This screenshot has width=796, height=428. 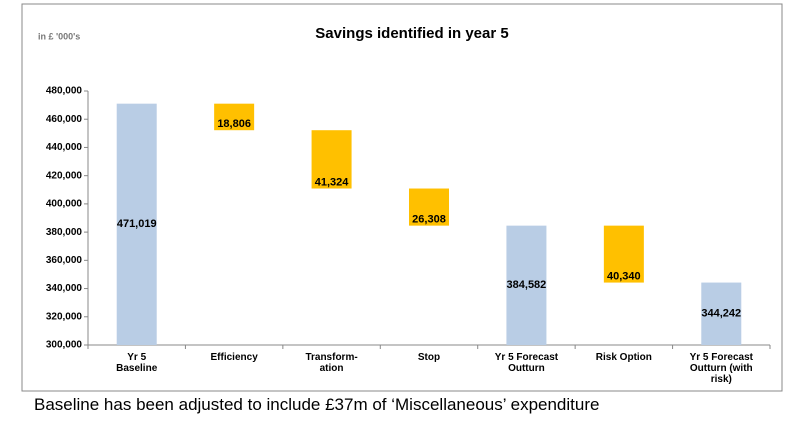 I want to click on y-tick-label: 300,000, so click(x=64, y=345).